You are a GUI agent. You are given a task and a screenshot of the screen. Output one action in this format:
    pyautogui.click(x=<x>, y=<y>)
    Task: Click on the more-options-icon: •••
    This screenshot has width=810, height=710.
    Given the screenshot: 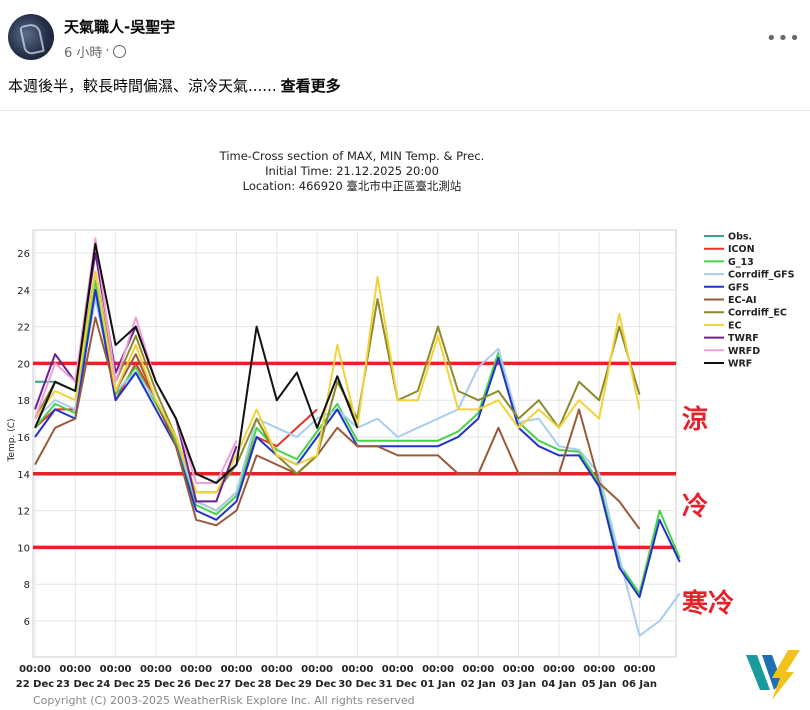 What is the action you would take?
    pyautogui.click(x=783, y=38)
    